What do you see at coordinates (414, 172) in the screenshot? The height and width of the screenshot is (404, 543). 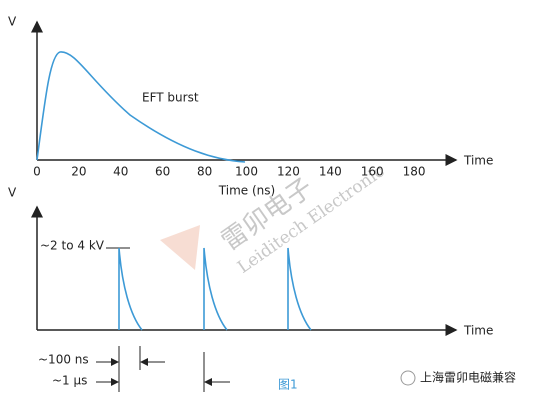 I see `x-tick-label: 180` at bounding box center [414, 172].